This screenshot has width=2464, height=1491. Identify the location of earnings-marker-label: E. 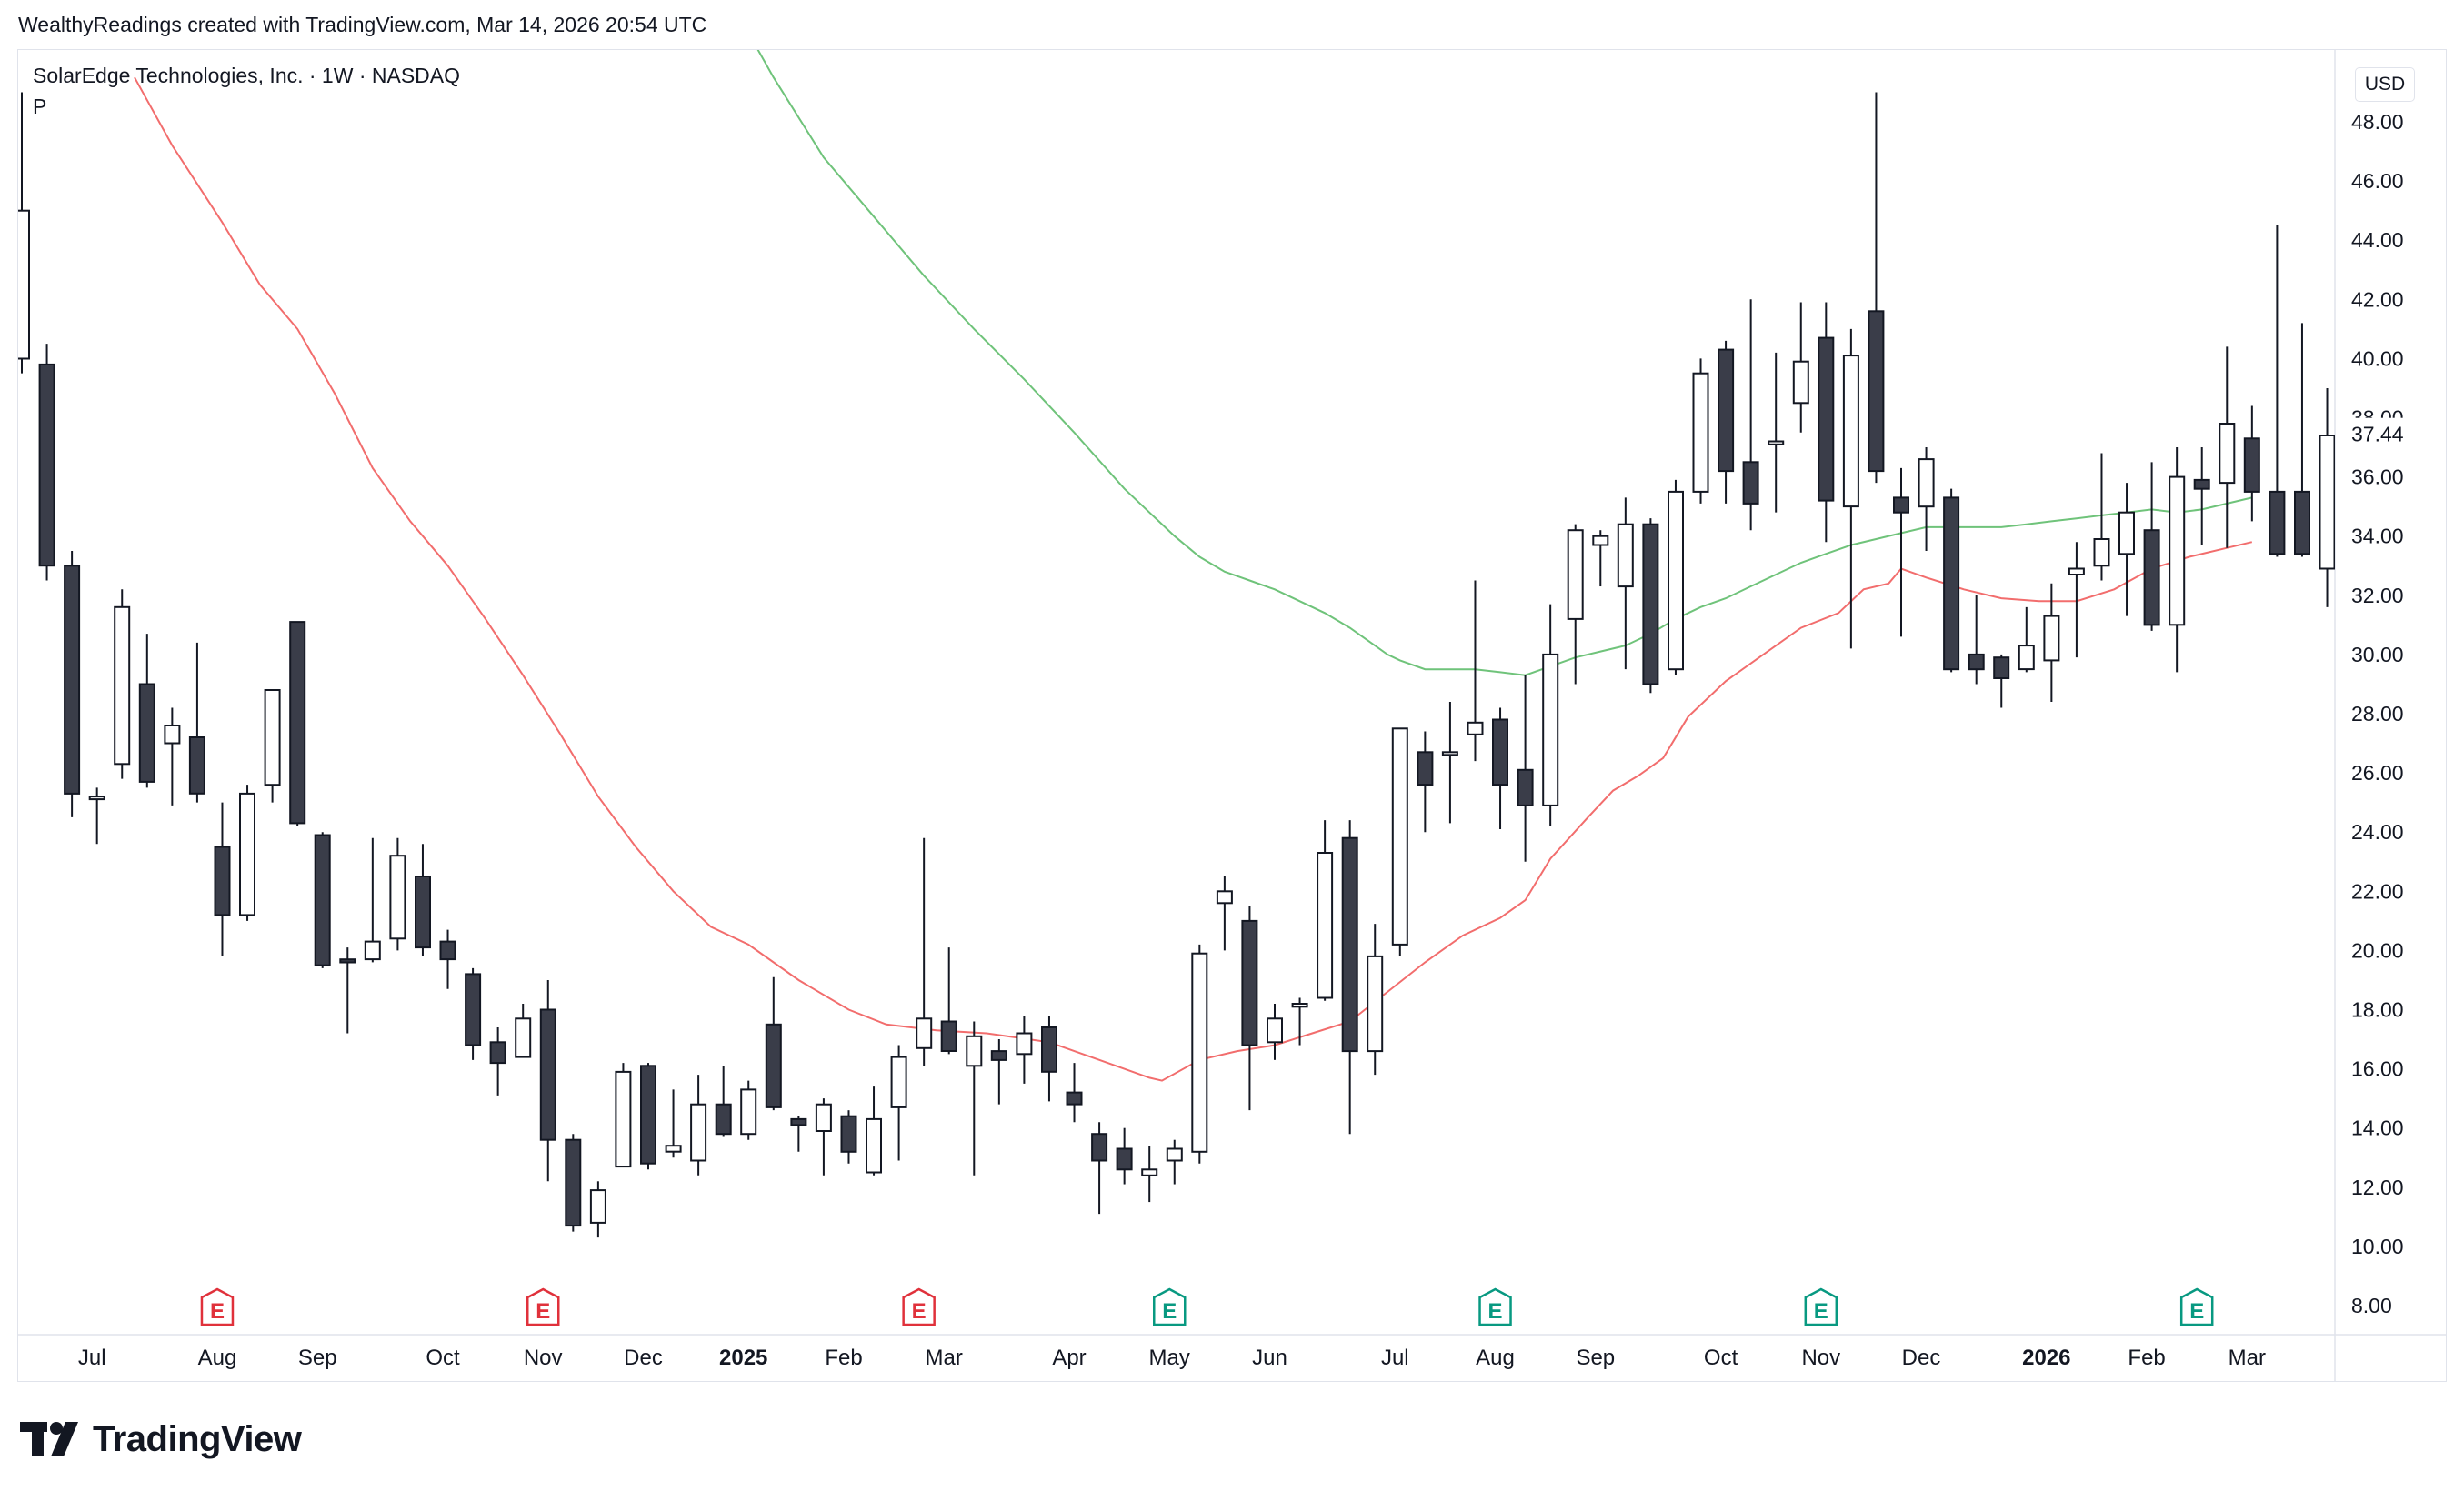
(2196, 1311).